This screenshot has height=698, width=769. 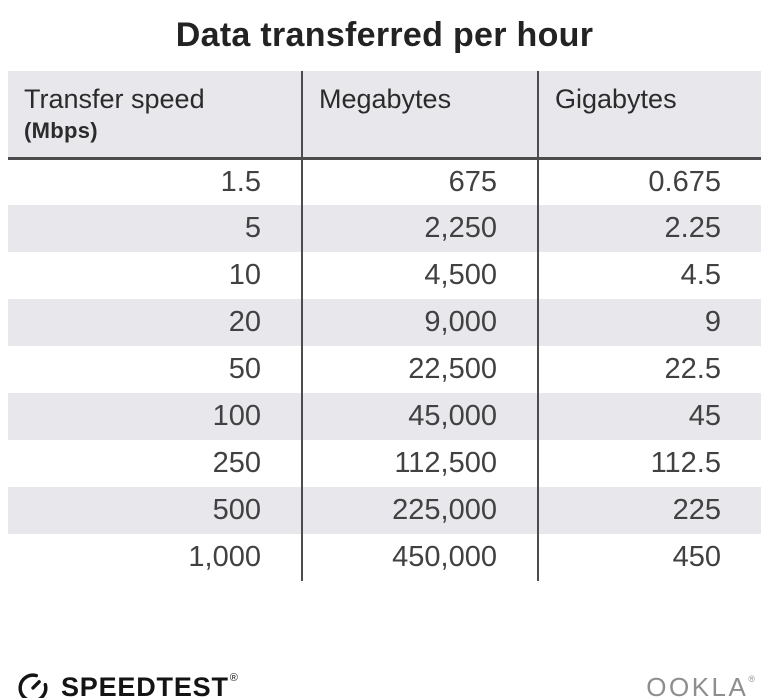 I want to click on table-row: 10 4,500 4.5, so click(x=384, y=275).